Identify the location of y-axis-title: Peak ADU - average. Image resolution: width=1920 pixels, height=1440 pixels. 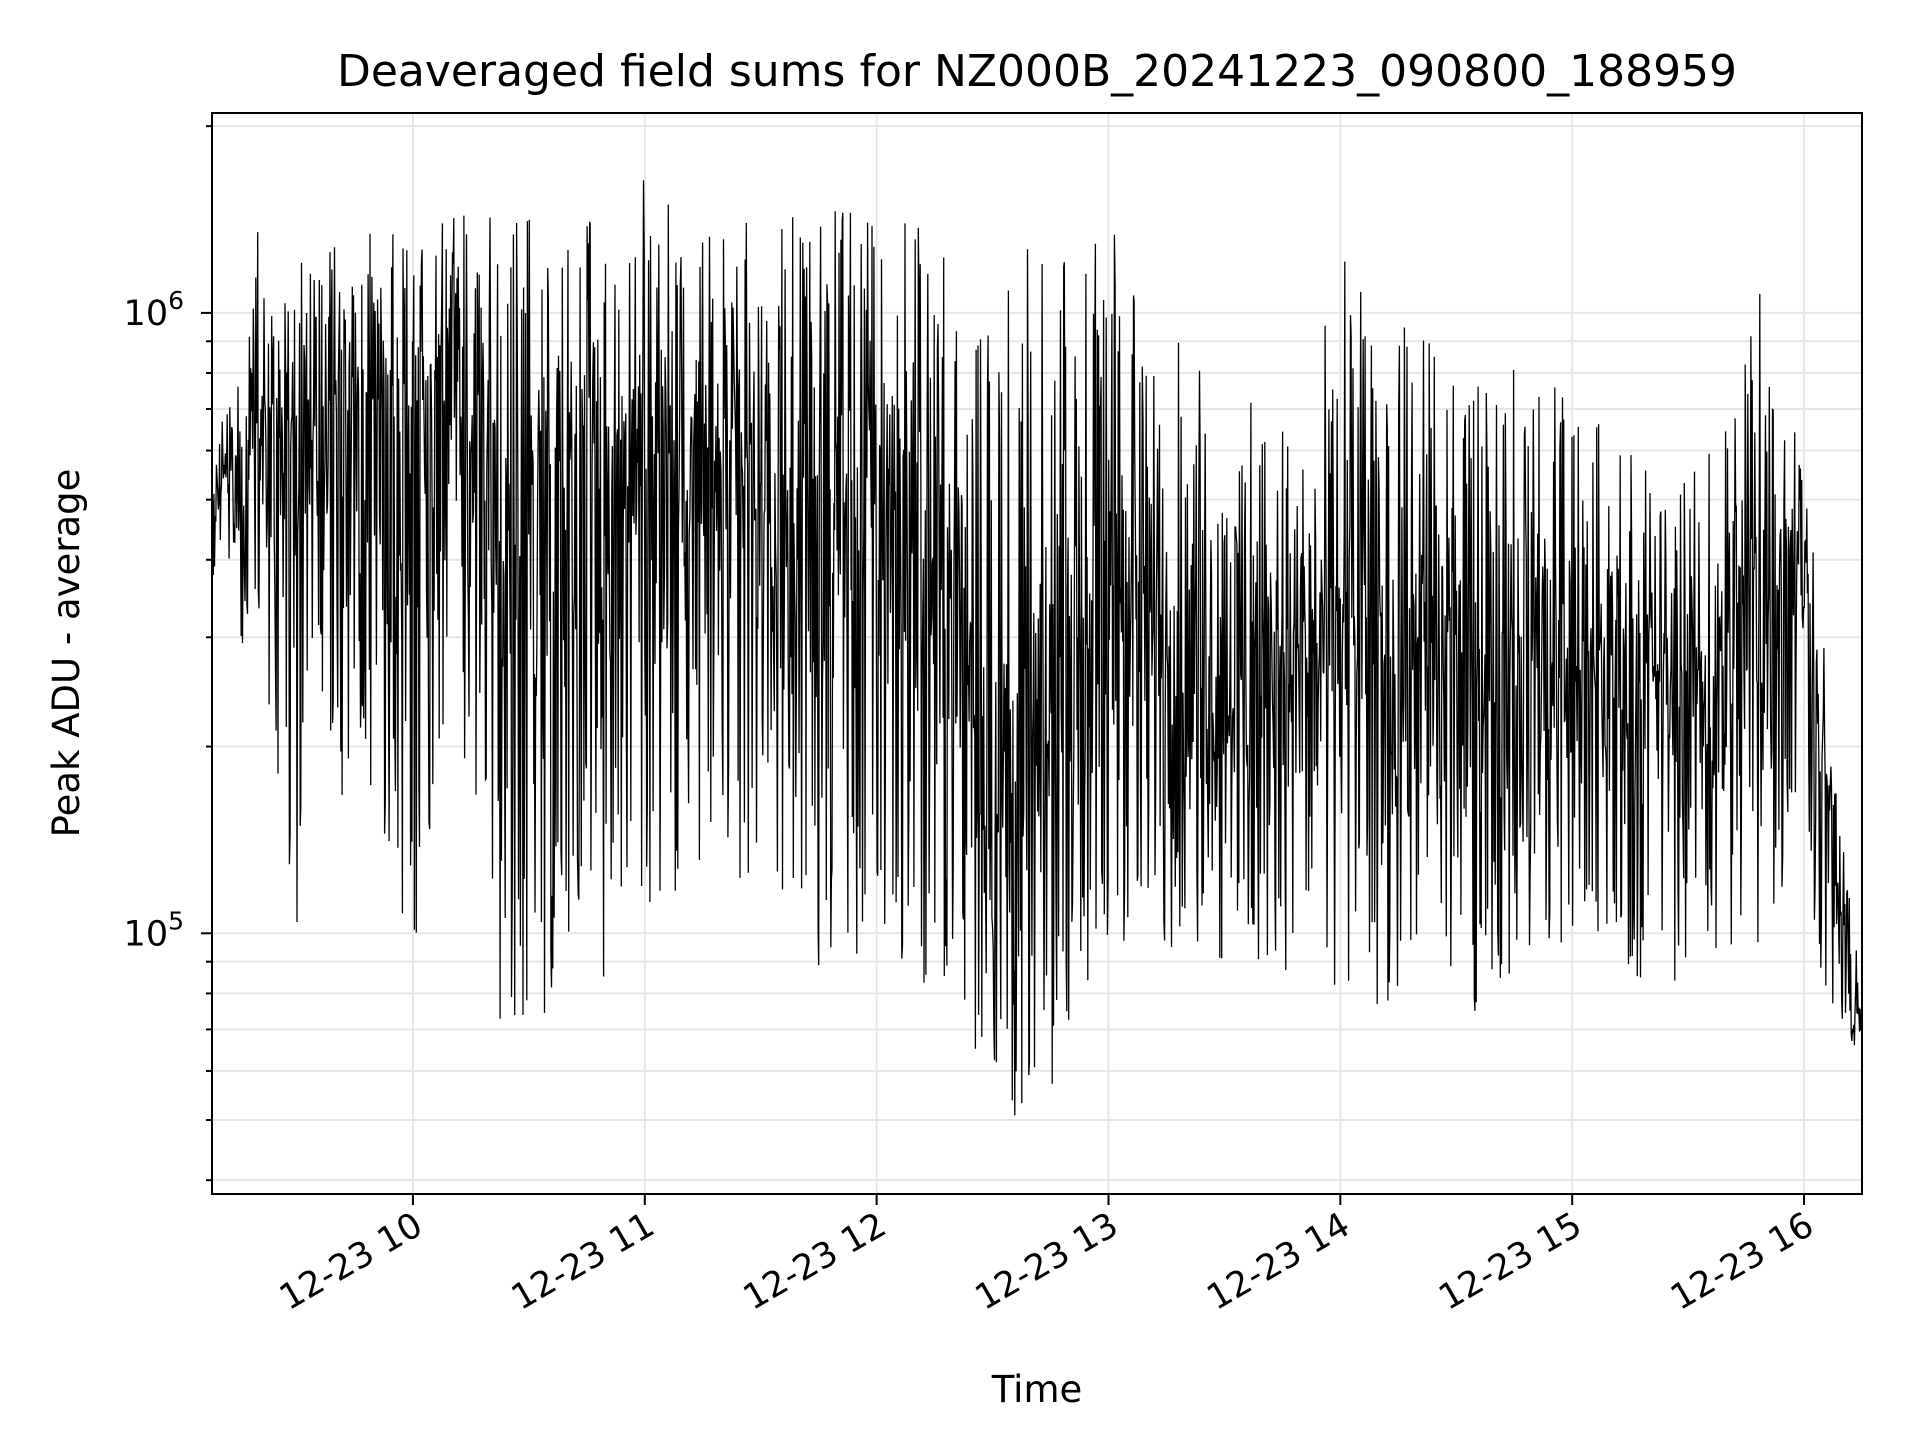
(66, 653).